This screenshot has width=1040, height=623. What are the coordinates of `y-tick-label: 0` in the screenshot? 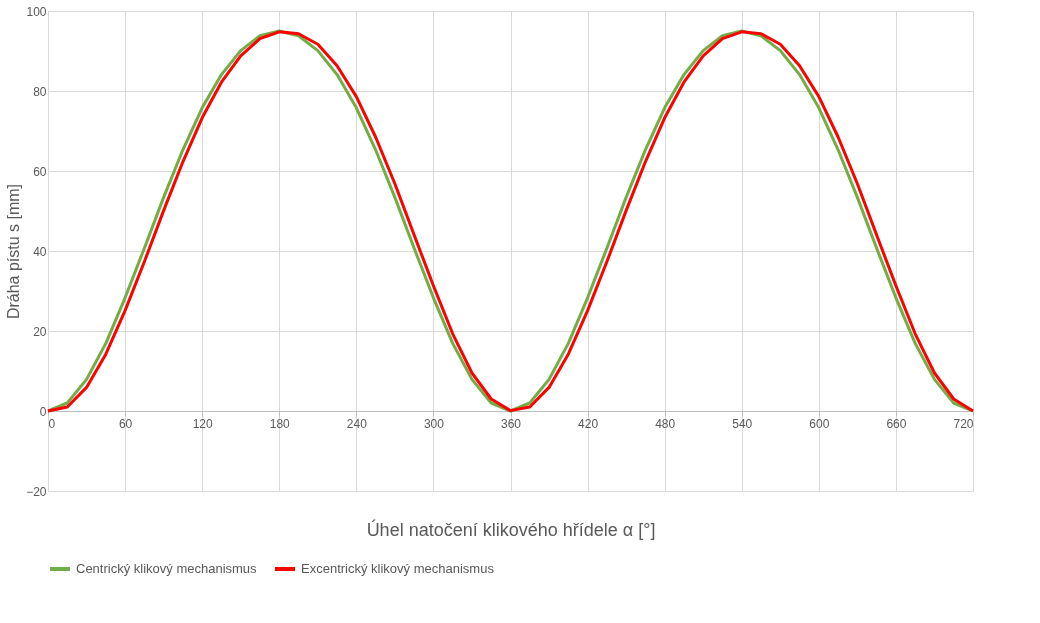 It's located at (43, 411).